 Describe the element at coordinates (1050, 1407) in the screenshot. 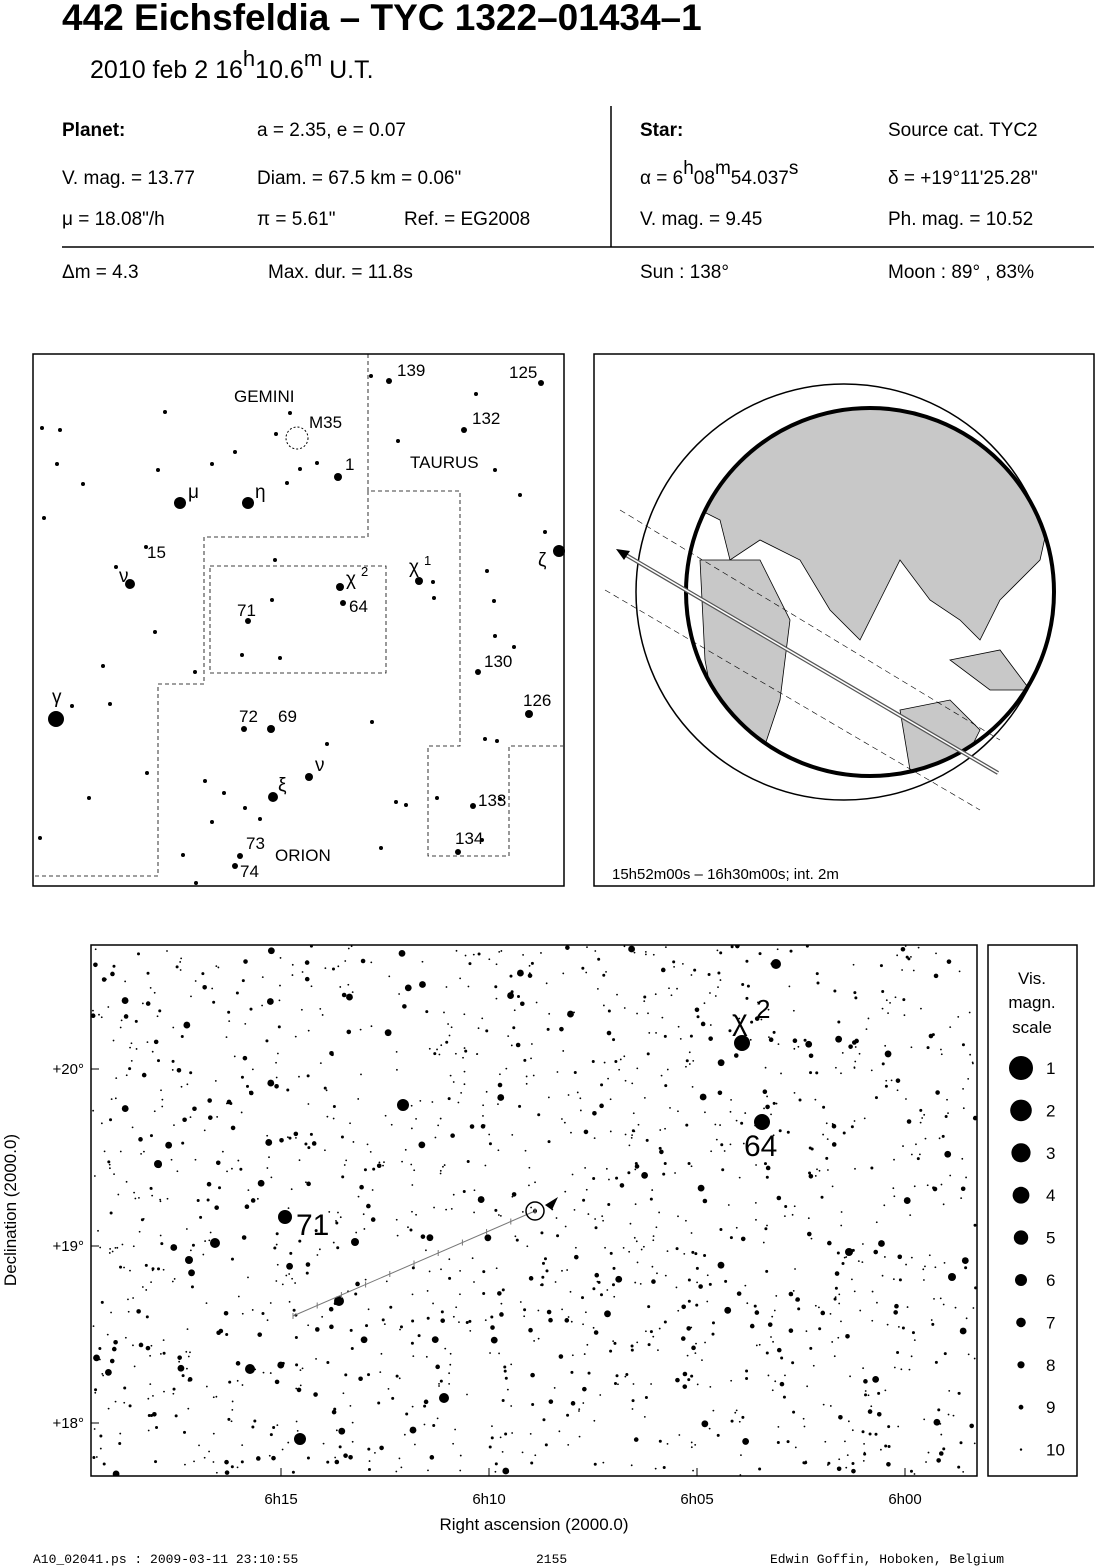

I see `scale-label: 9` at that location.